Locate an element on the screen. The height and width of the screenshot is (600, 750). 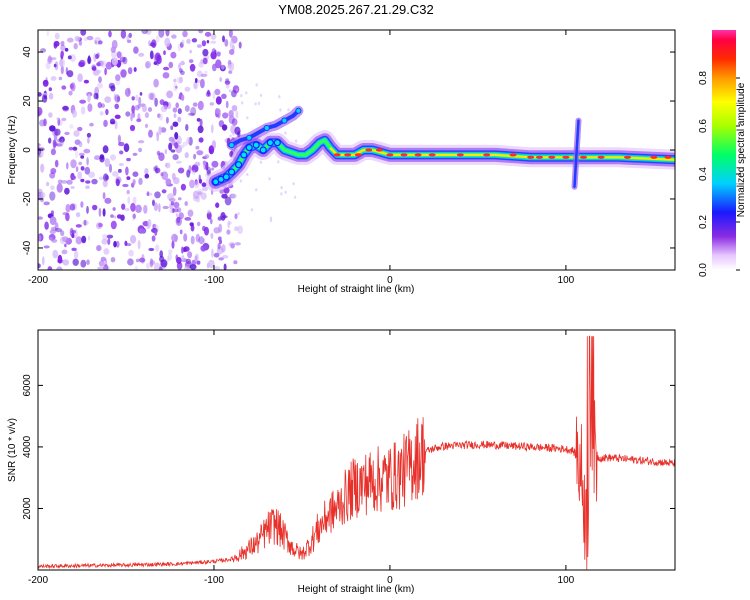
x-tick-label: 100 is located at coordinates (566, 580).